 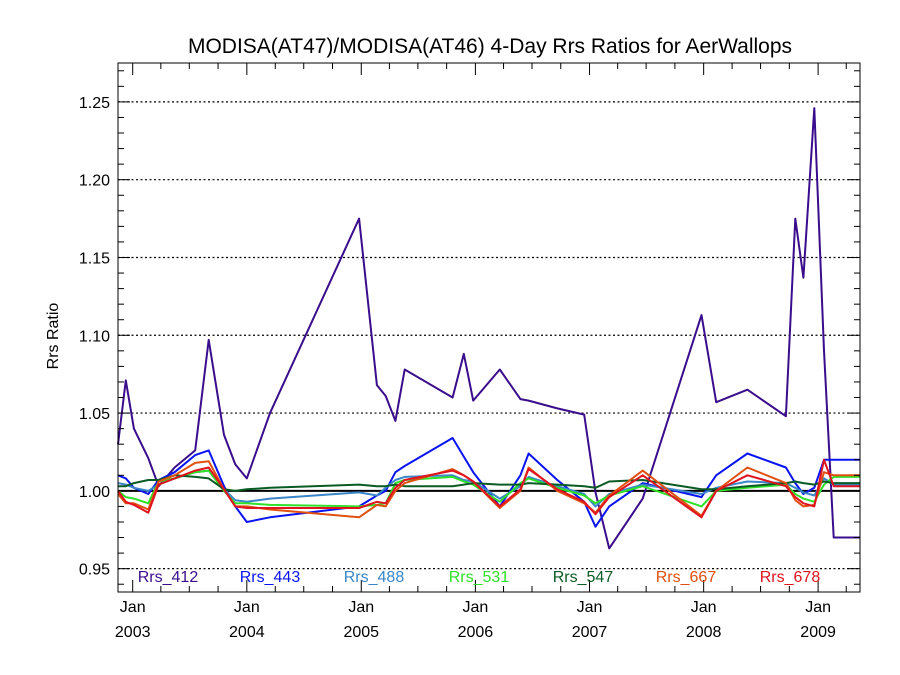 What do you see at coordinates (94, 492) in the screenshot?
I see `y-tick-label: 1.00` at bounding box center [94, 492].